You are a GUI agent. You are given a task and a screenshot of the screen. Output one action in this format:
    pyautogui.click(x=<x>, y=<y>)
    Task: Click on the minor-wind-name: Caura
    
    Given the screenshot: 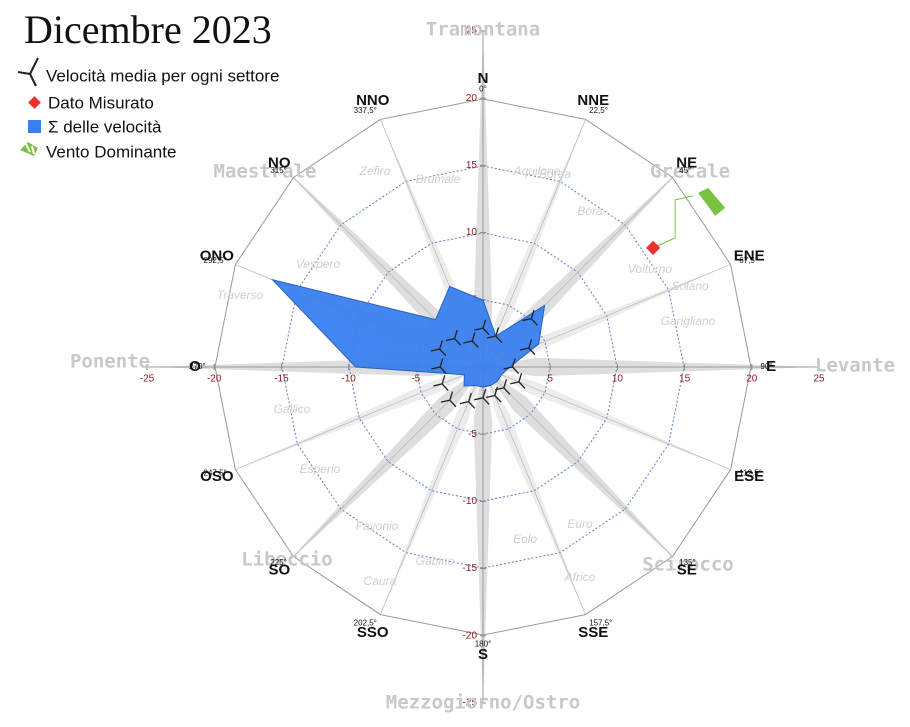 What is the action you would take?
    pyautogui.click(x=380, y=581)
    